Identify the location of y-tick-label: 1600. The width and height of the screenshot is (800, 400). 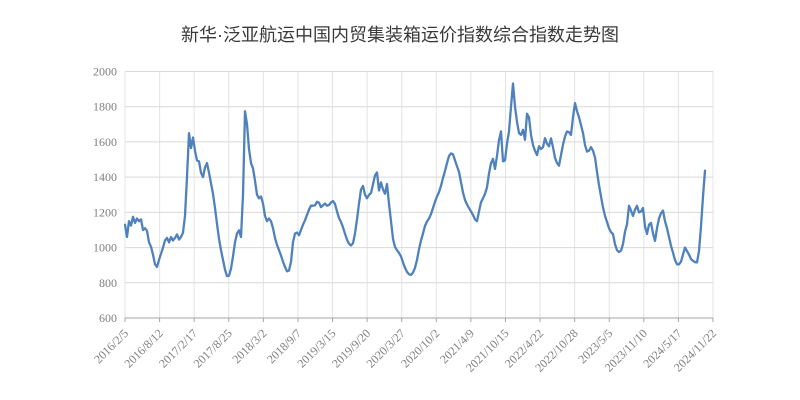
(105, 142).